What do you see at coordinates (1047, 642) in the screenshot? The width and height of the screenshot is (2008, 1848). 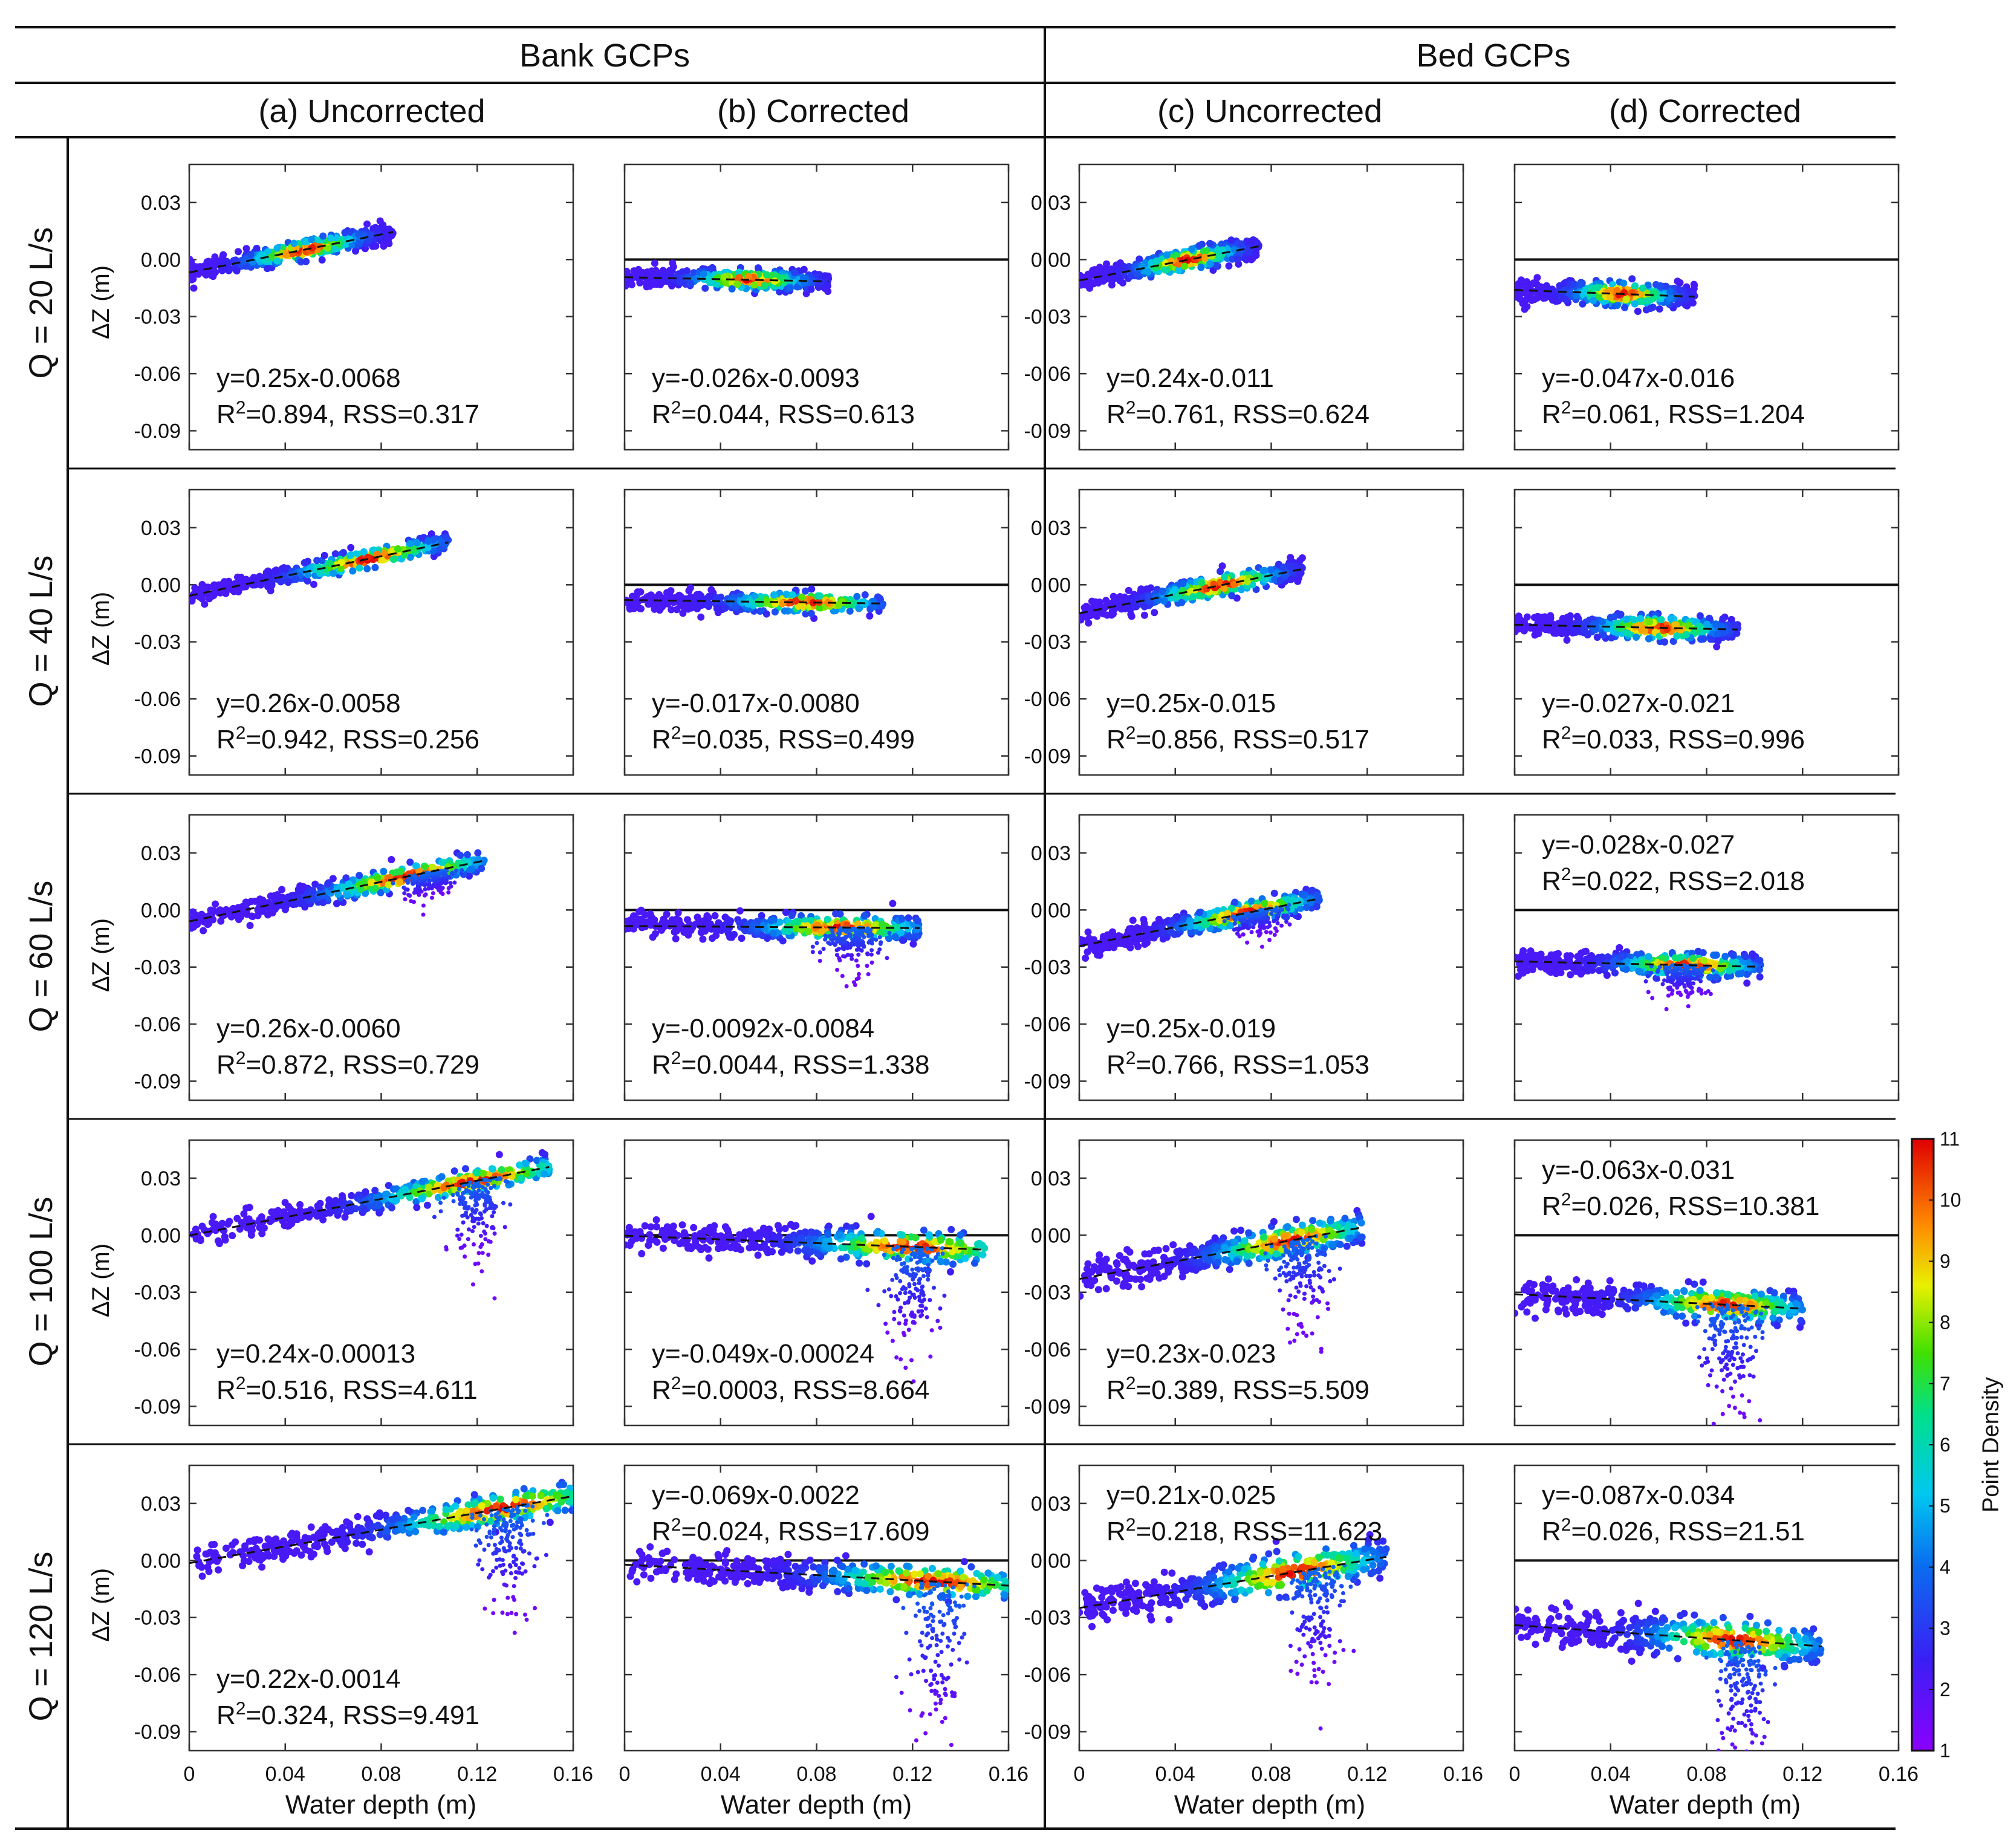 I see `y-tick-label: -0.03` at bounding box center [1047, 642].